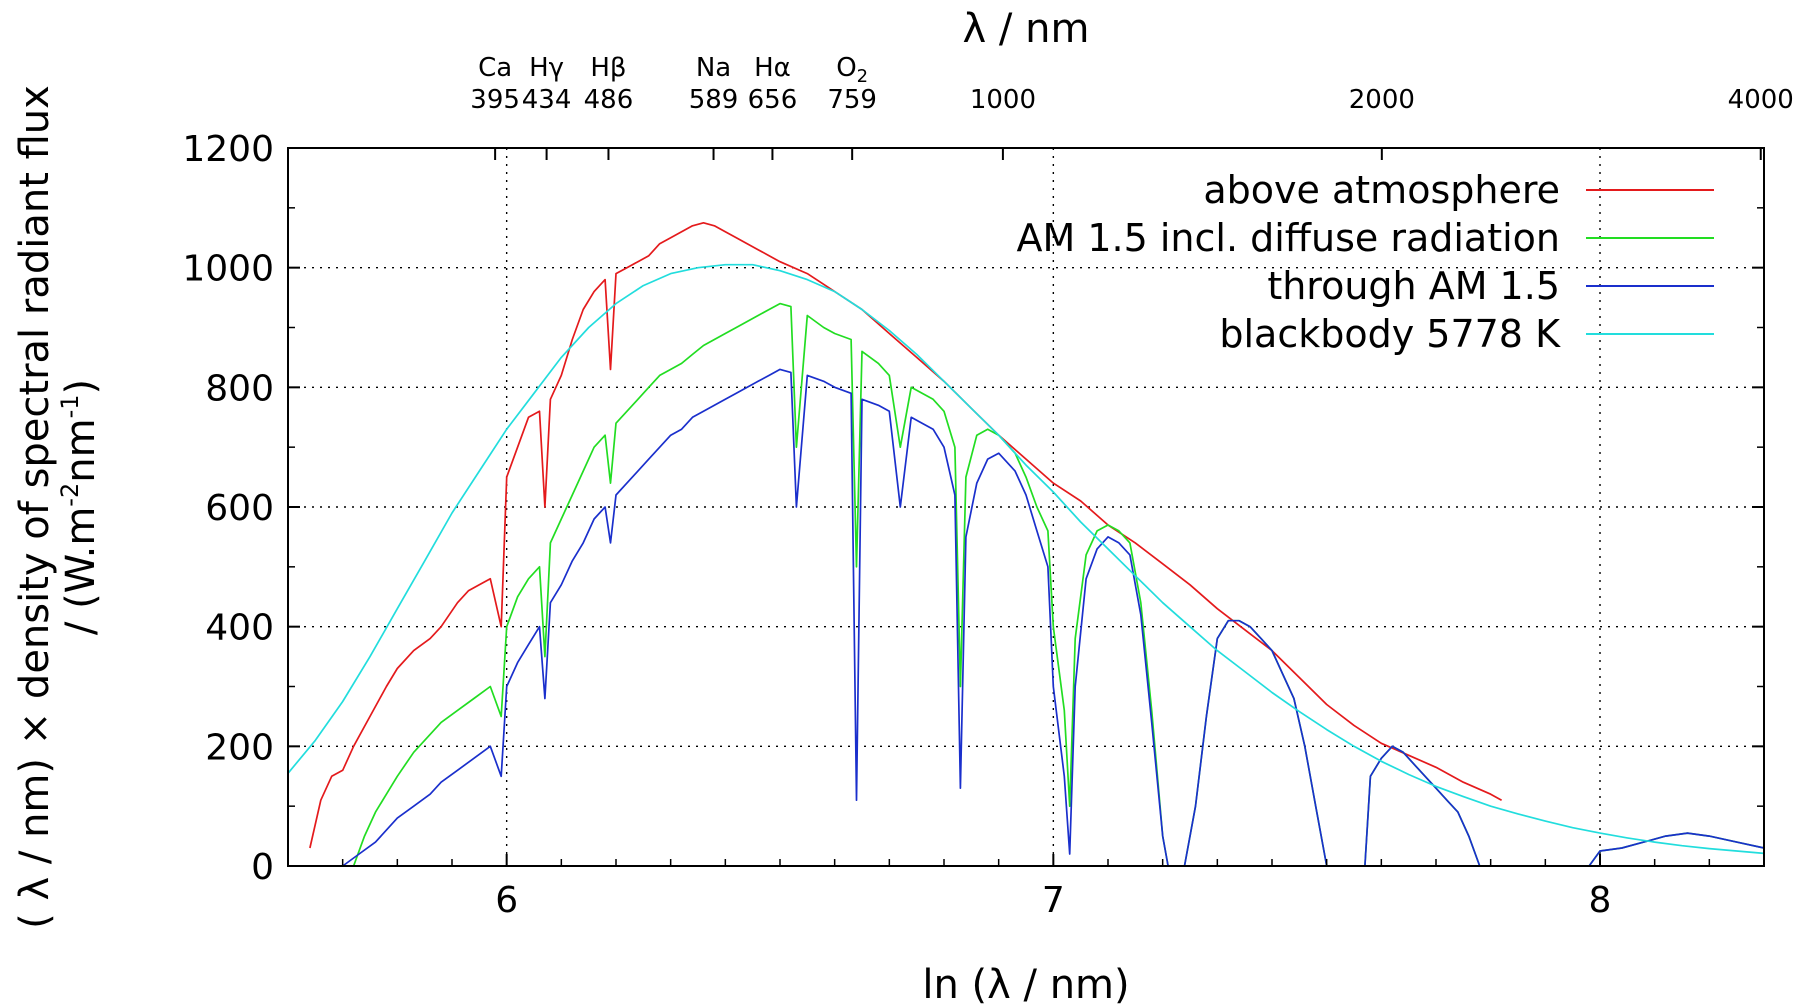  What do you see at coordinates (495, 68) in the screenshot?
I see `spectral-line-label: Ca` at bounding box center [495, 68].